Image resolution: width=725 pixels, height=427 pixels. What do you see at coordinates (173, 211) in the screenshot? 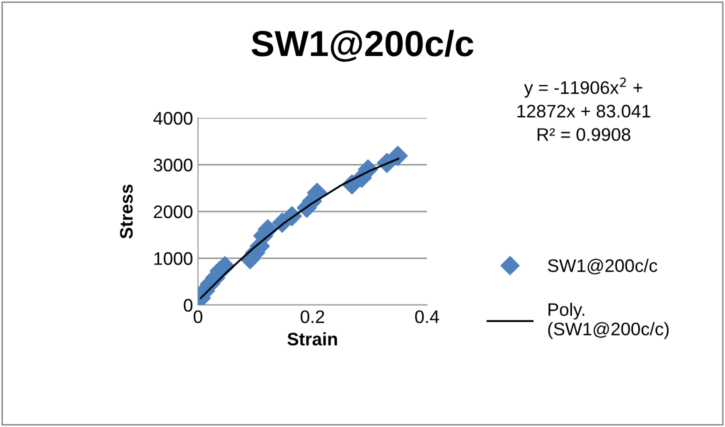
I see `y-tick-label: 2000` at bounding box center [173, 211].